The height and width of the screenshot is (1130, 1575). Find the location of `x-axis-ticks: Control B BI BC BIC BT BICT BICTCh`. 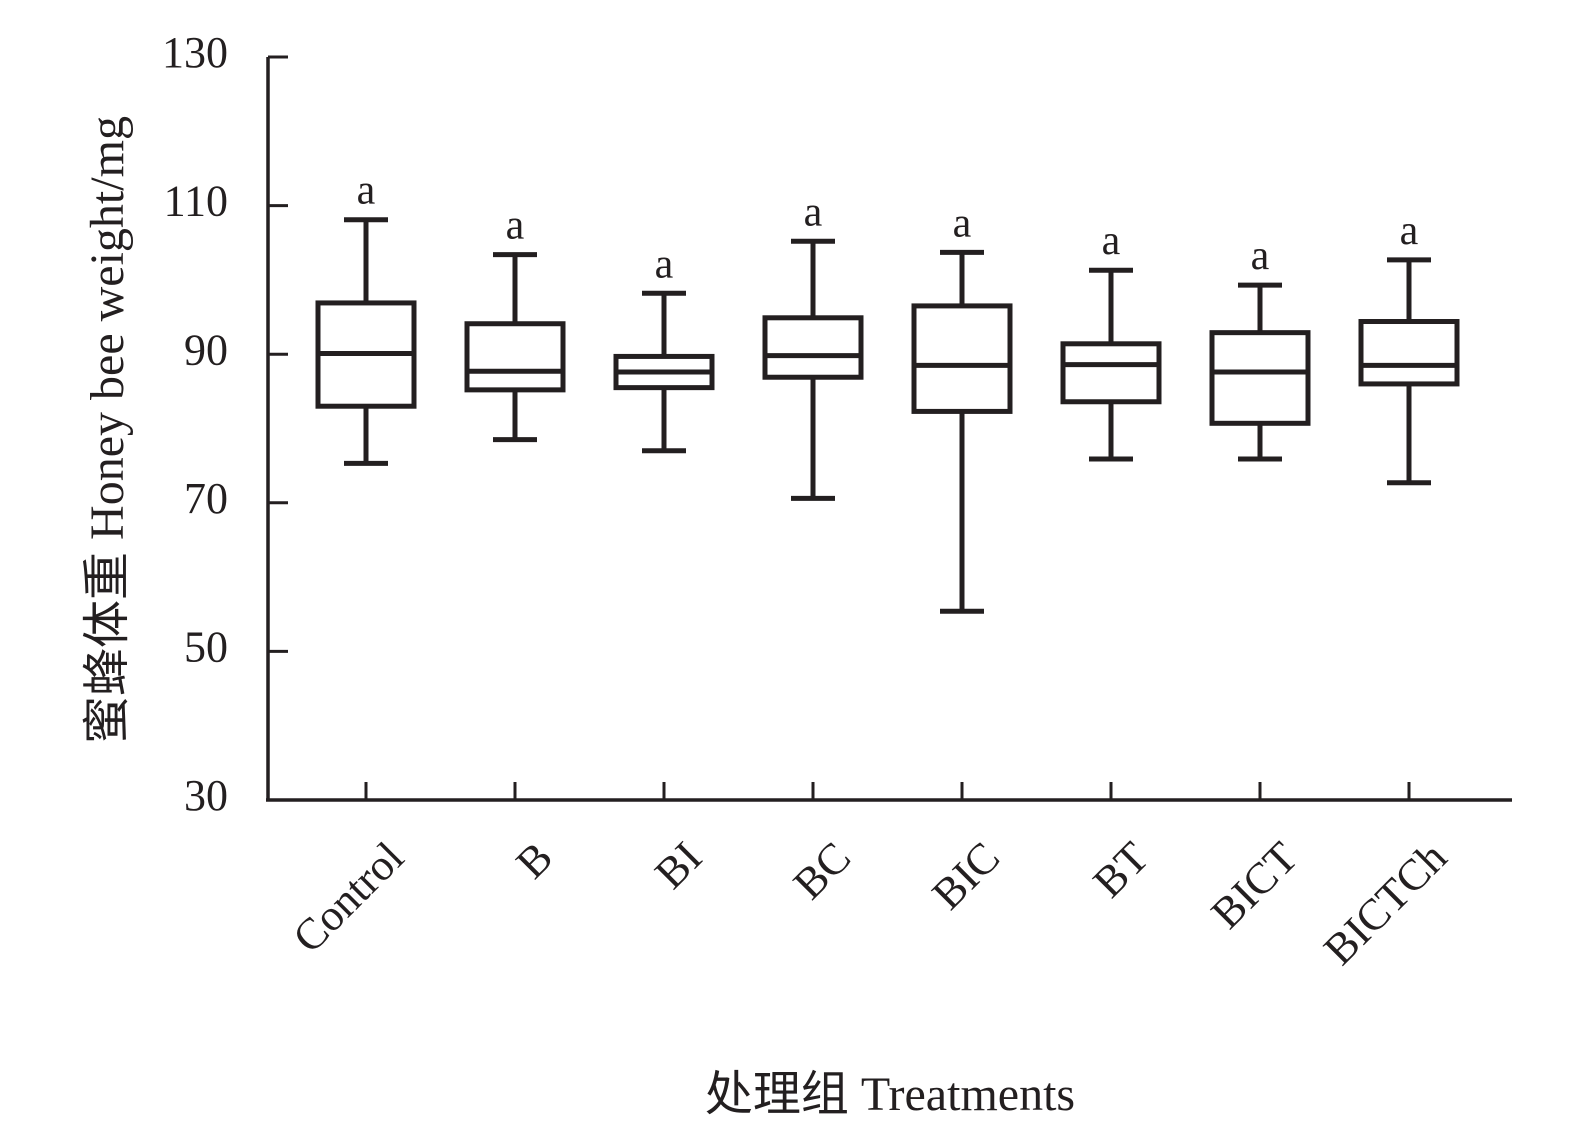

x-axis-ticks: Control B BI BC BIC BT BICT BICTCh is located at coordinates (869, 878).